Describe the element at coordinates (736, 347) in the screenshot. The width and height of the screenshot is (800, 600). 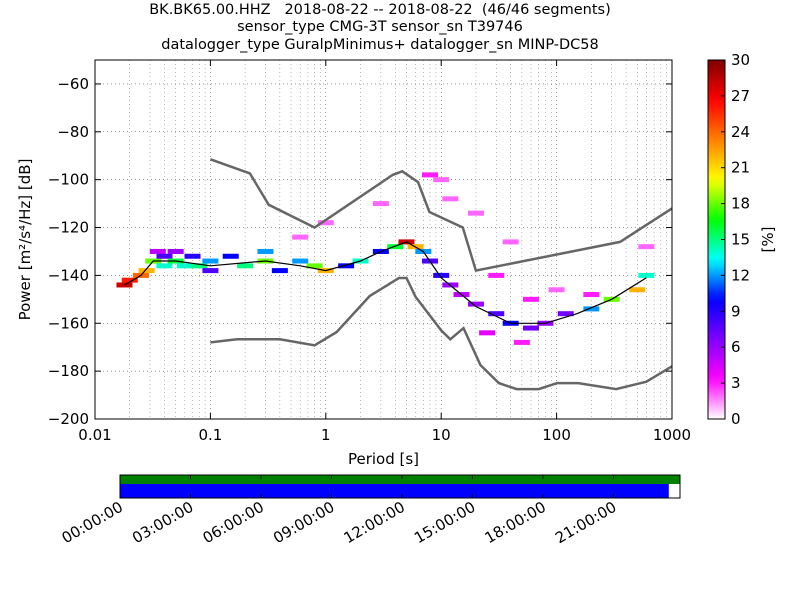
I see `colorbar-tick-label: 6` at that location.